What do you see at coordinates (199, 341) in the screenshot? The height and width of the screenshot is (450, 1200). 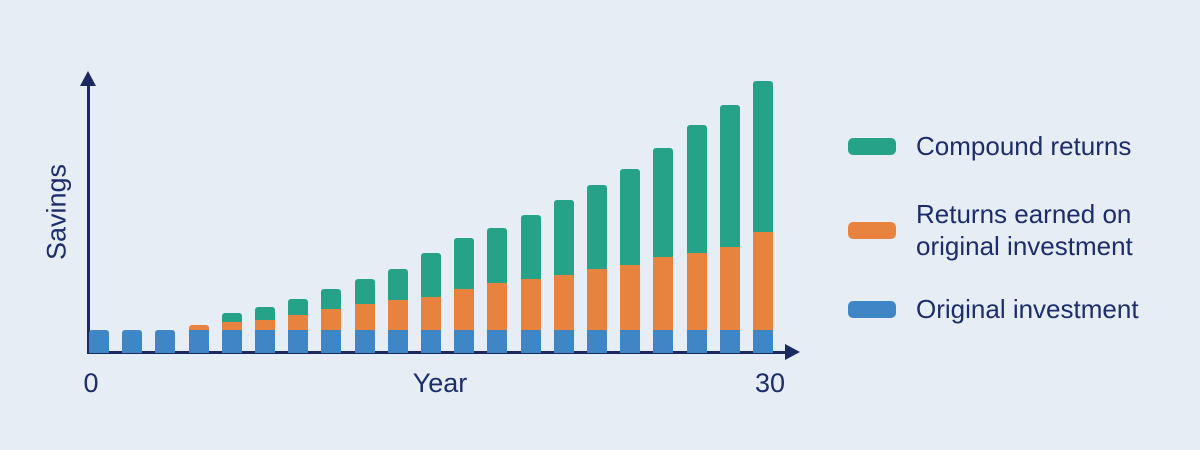 I see `bar-4-segment-original-investment` at bounding box center [199, 341].